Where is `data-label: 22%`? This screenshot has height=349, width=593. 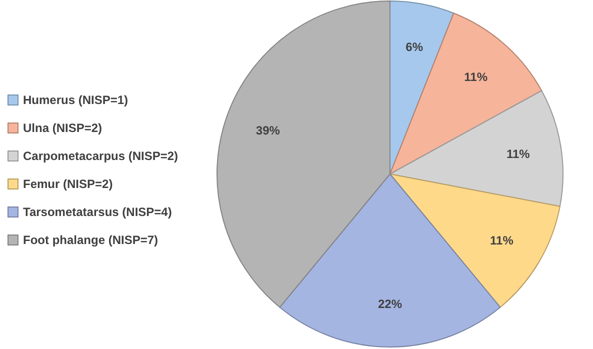 data-label: 22% is located at coordinates (390, 303).